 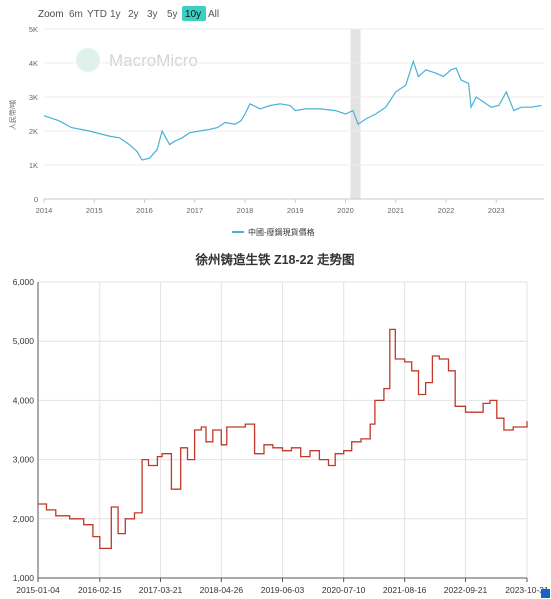 What do you see at coordinates (222, 590) in the screenshot?
I see `x-tick-label: 2018-04-26` at bounding box center [222, 590].